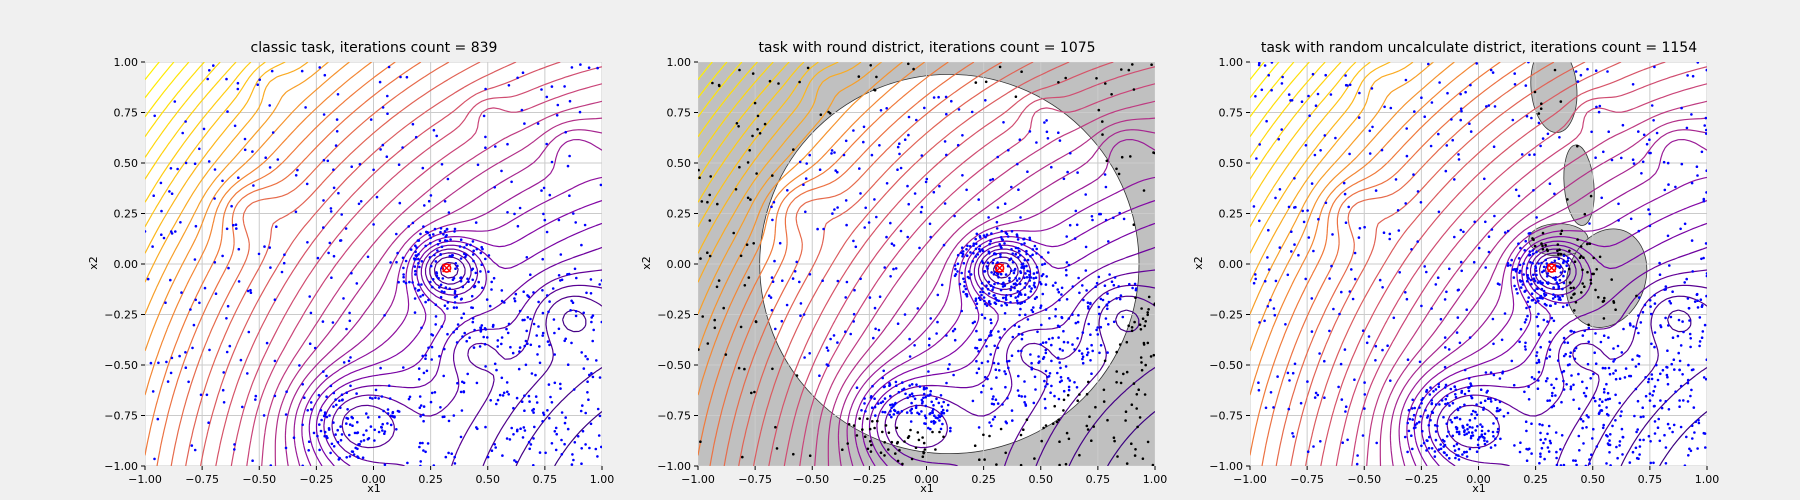  I want to click on x-tick-label: 0.75, so click(1650, 479).